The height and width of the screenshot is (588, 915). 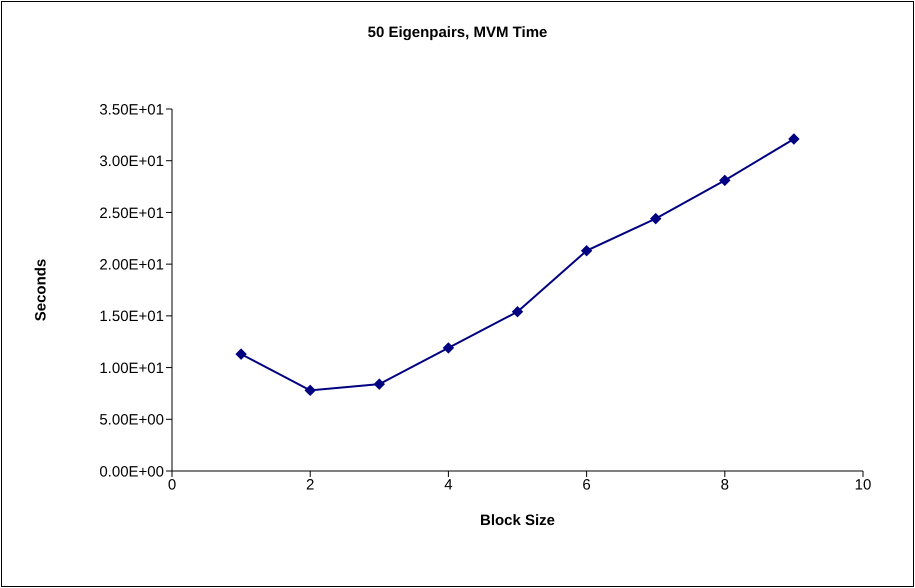 What do you see at coordinates (586, 485) in the screenshot?
I see `x-tick-label: 6` at bounding box center [586, 485].